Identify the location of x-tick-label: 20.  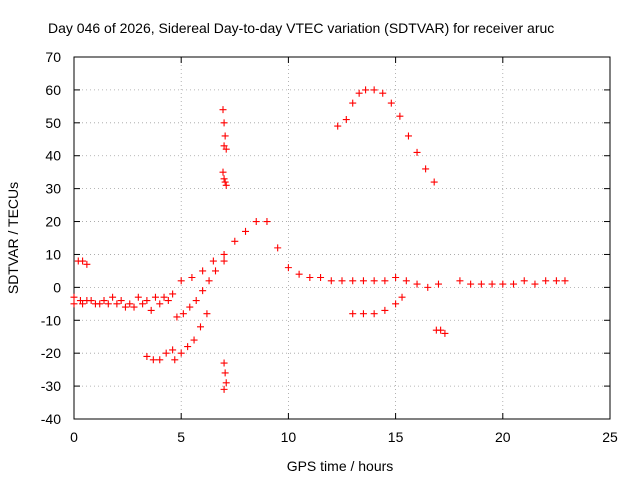
(503, 437).